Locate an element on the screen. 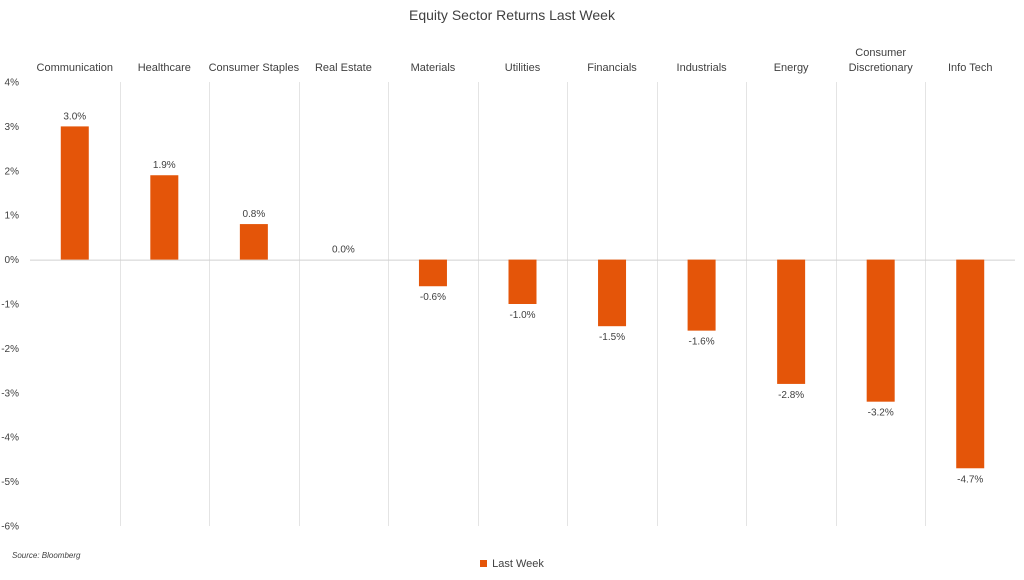  data-label: 0.8% is located at coordinates (253, 214).